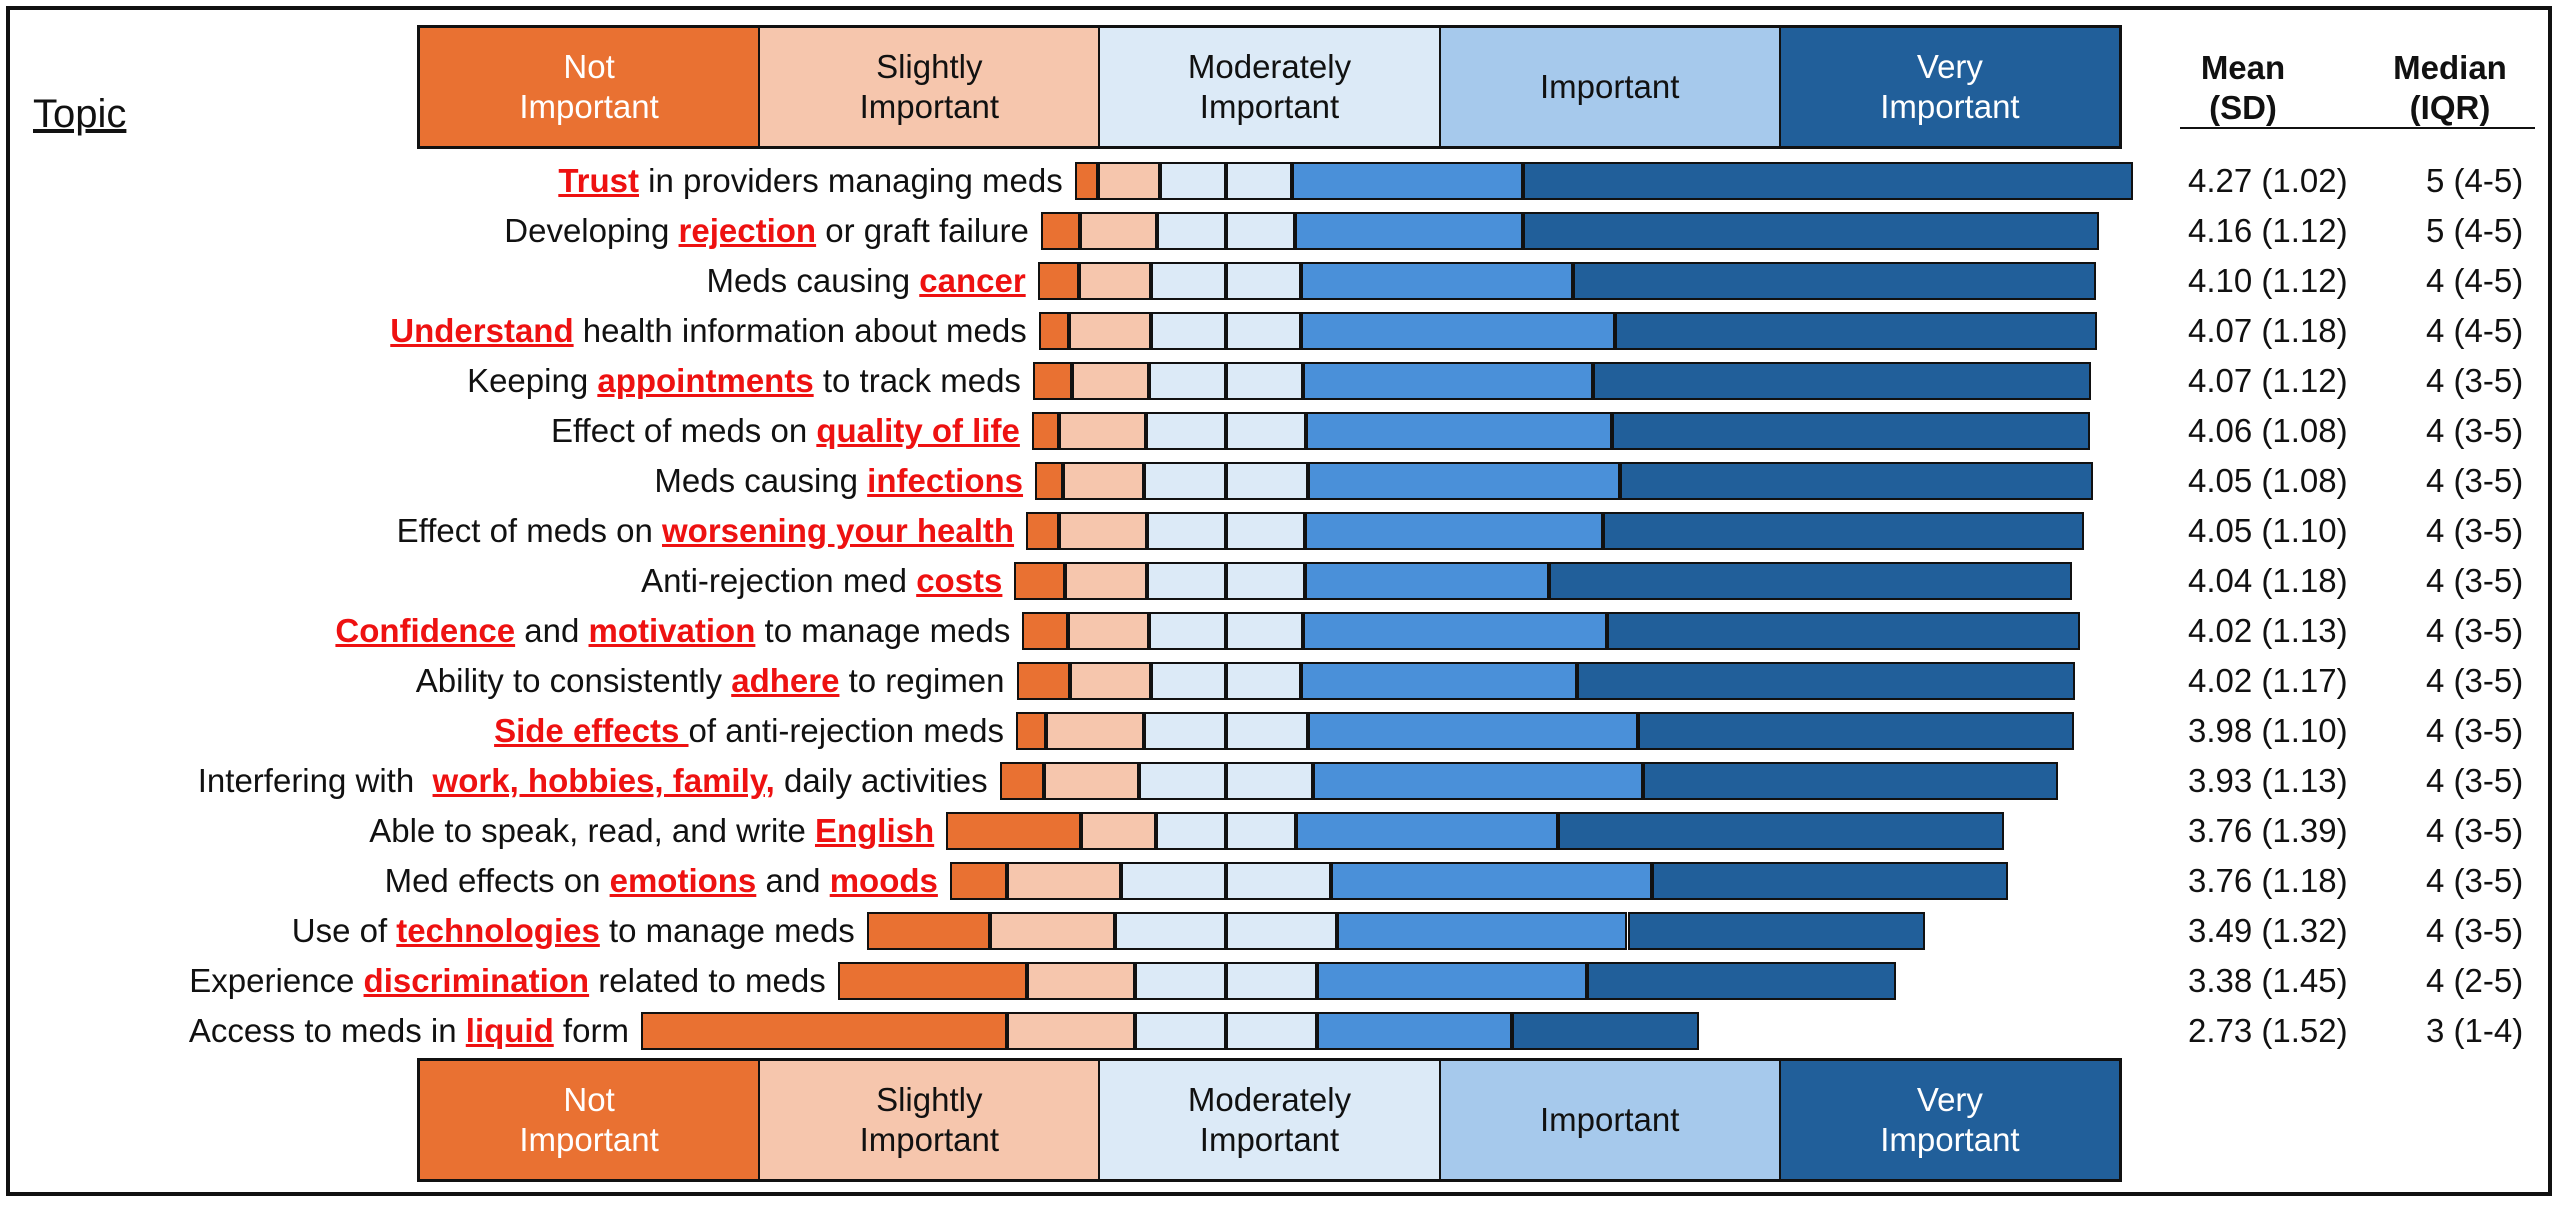  Describe the element at coordinates (344, 930) in the screenshot. I see `label-text: Use of` at that location.